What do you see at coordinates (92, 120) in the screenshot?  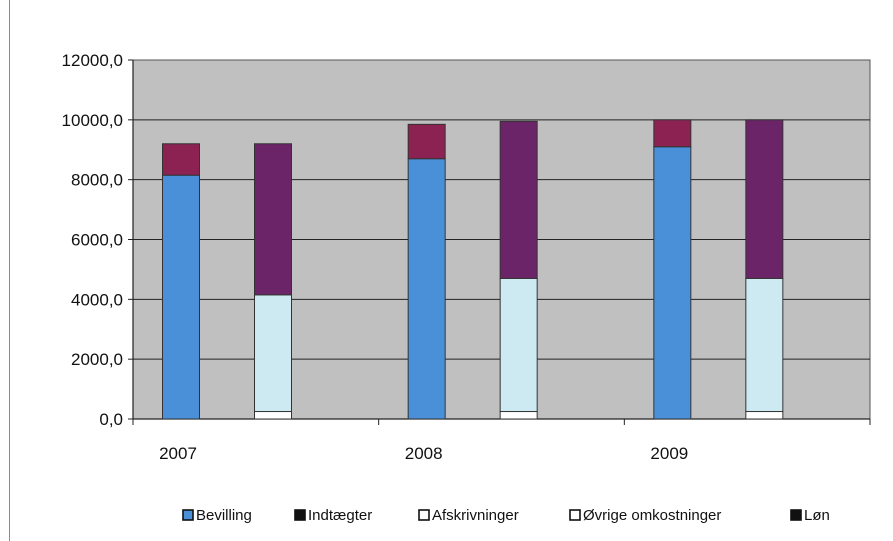 I see `y-tick-label: 10000,0` at bounding box center [92, 120].